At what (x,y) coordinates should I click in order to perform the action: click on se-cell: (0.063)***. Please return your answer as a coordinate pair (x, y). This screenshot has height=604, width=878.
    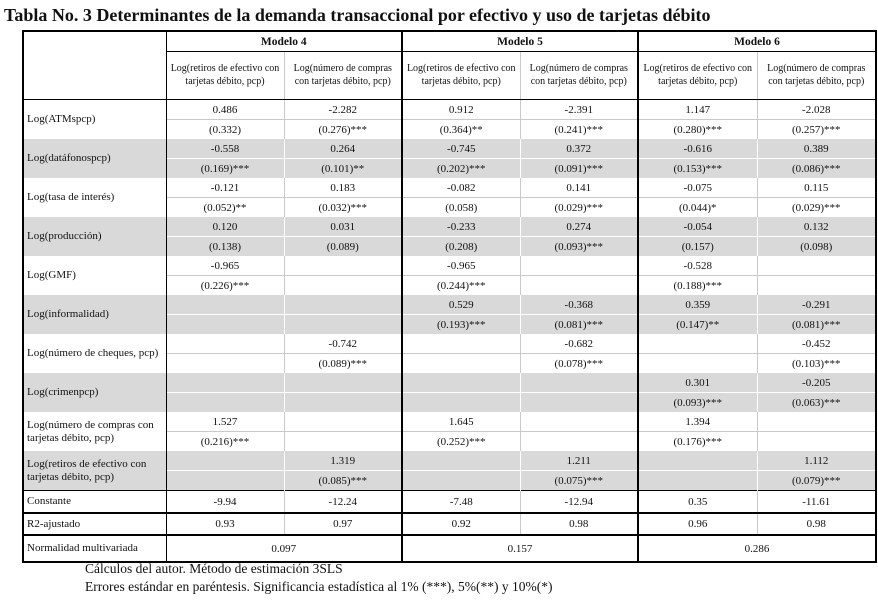
    Looking at the image, I should click on (816, 402).